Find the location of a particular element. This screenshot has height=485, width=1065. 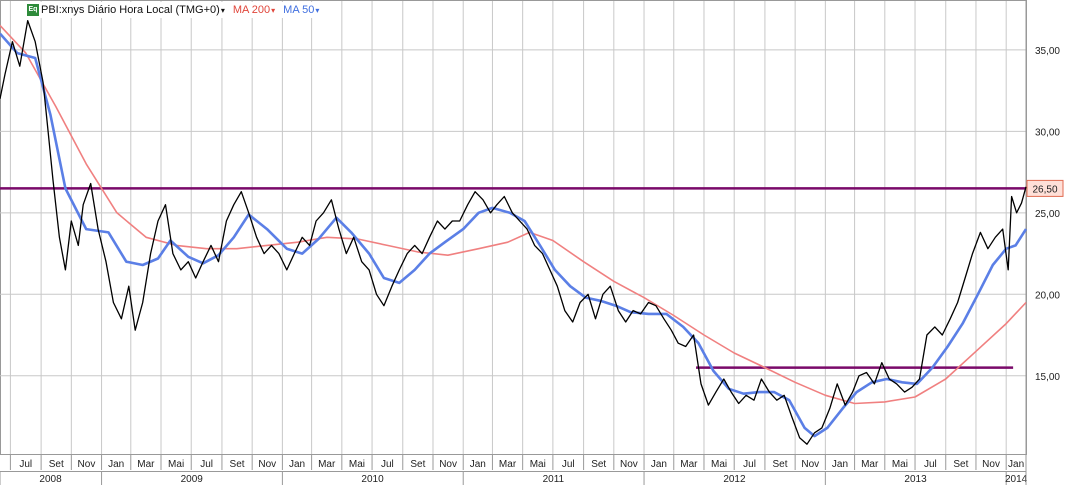

year-label: 2009 is located at coordinates (192, 479).